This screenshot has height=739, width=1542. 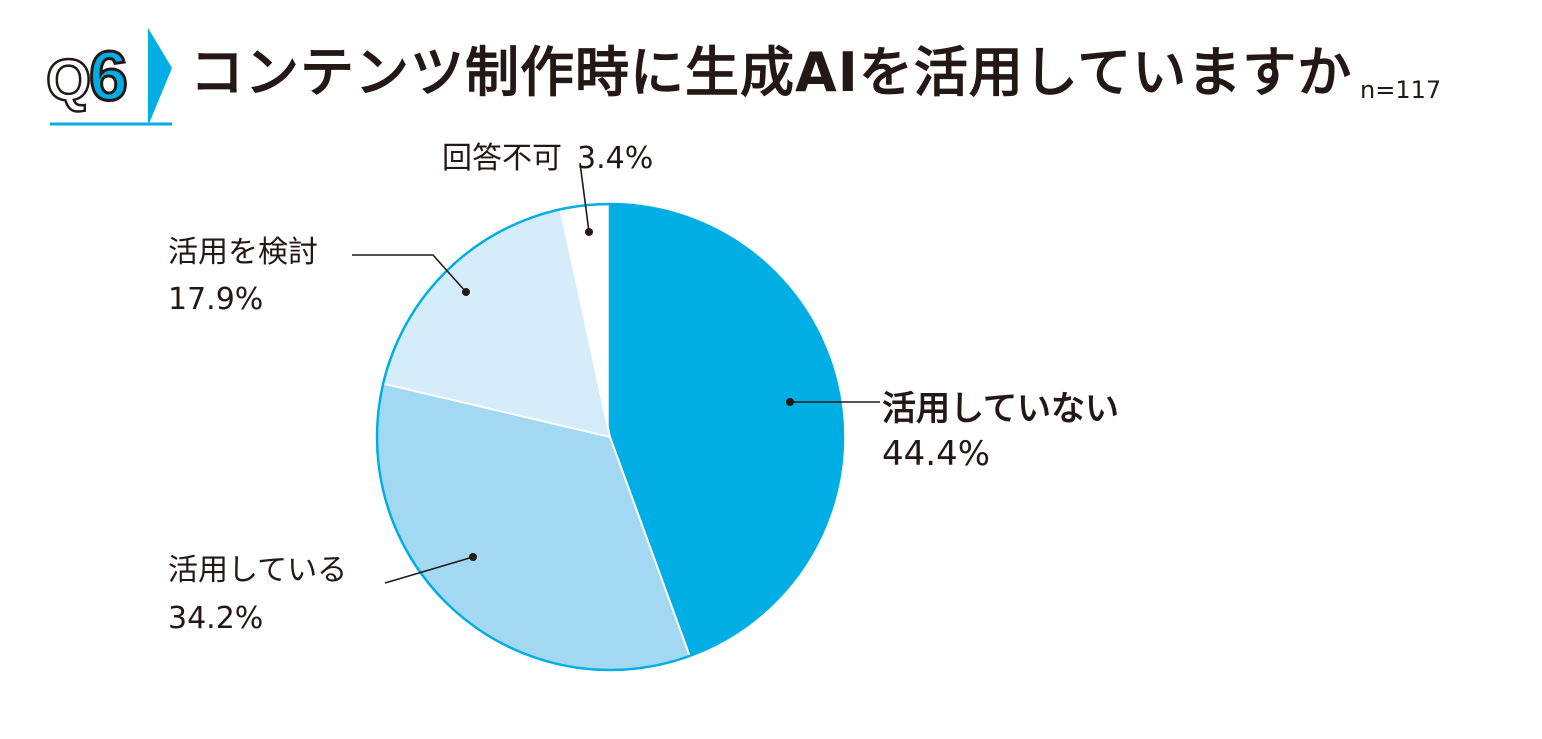 I want to click on slice-label: 活用を検討, so click(x=243, y=252).